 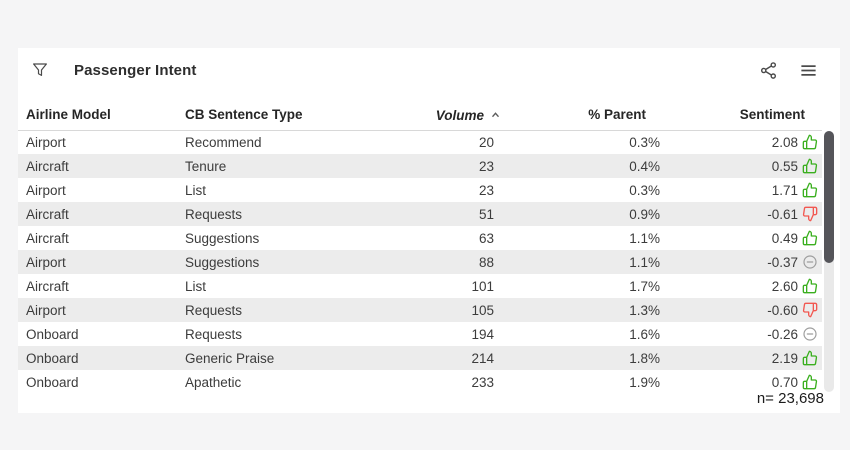 I want to click on sentiment-value: -0.26, so click(x=782, y=334).